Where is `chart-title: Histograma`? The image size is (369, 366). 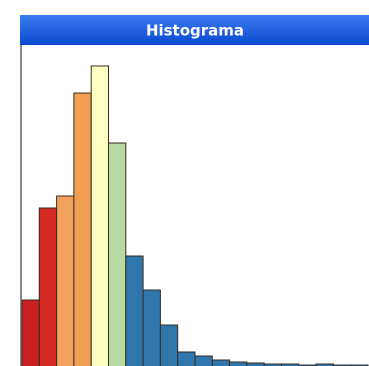
chart-title: Histograma is located at coordinates (195, 31).